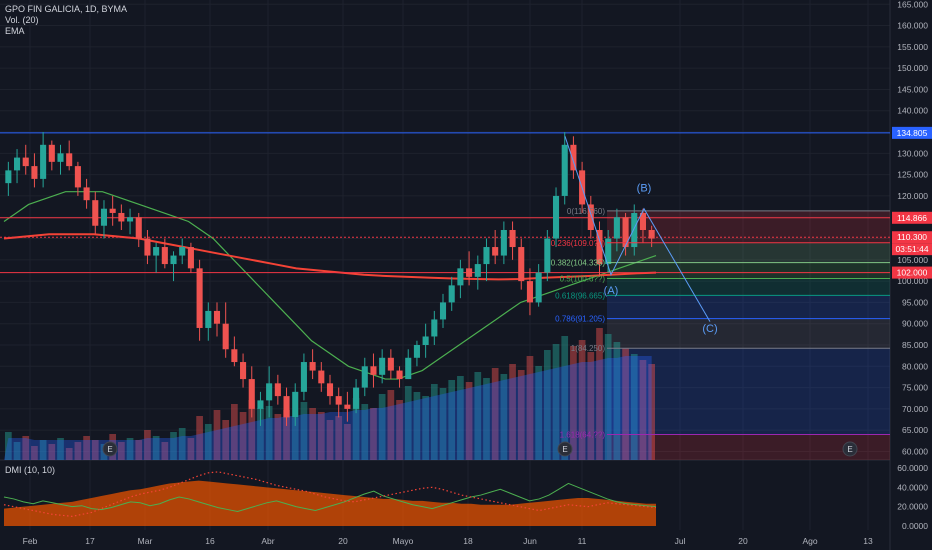 Image resolution: width=932 pixels, height=550 pixels. I want to click on time-tick: Ago, so click(809, 541).